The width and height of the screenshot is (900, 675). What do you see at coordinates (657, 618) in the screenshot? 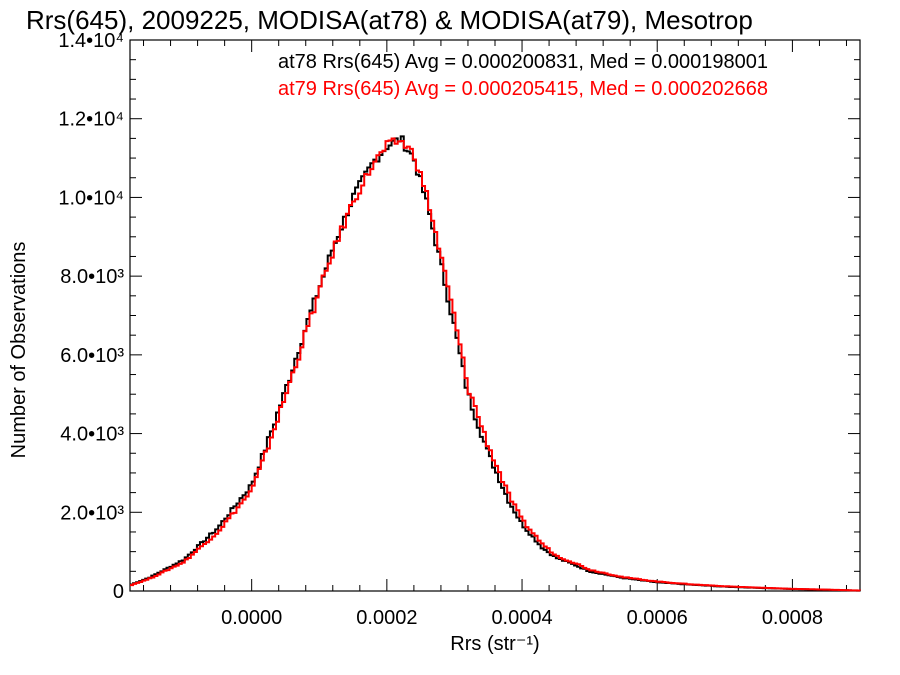
I see `x-tick-label: 0.0006` at bounding box center [657, 618].